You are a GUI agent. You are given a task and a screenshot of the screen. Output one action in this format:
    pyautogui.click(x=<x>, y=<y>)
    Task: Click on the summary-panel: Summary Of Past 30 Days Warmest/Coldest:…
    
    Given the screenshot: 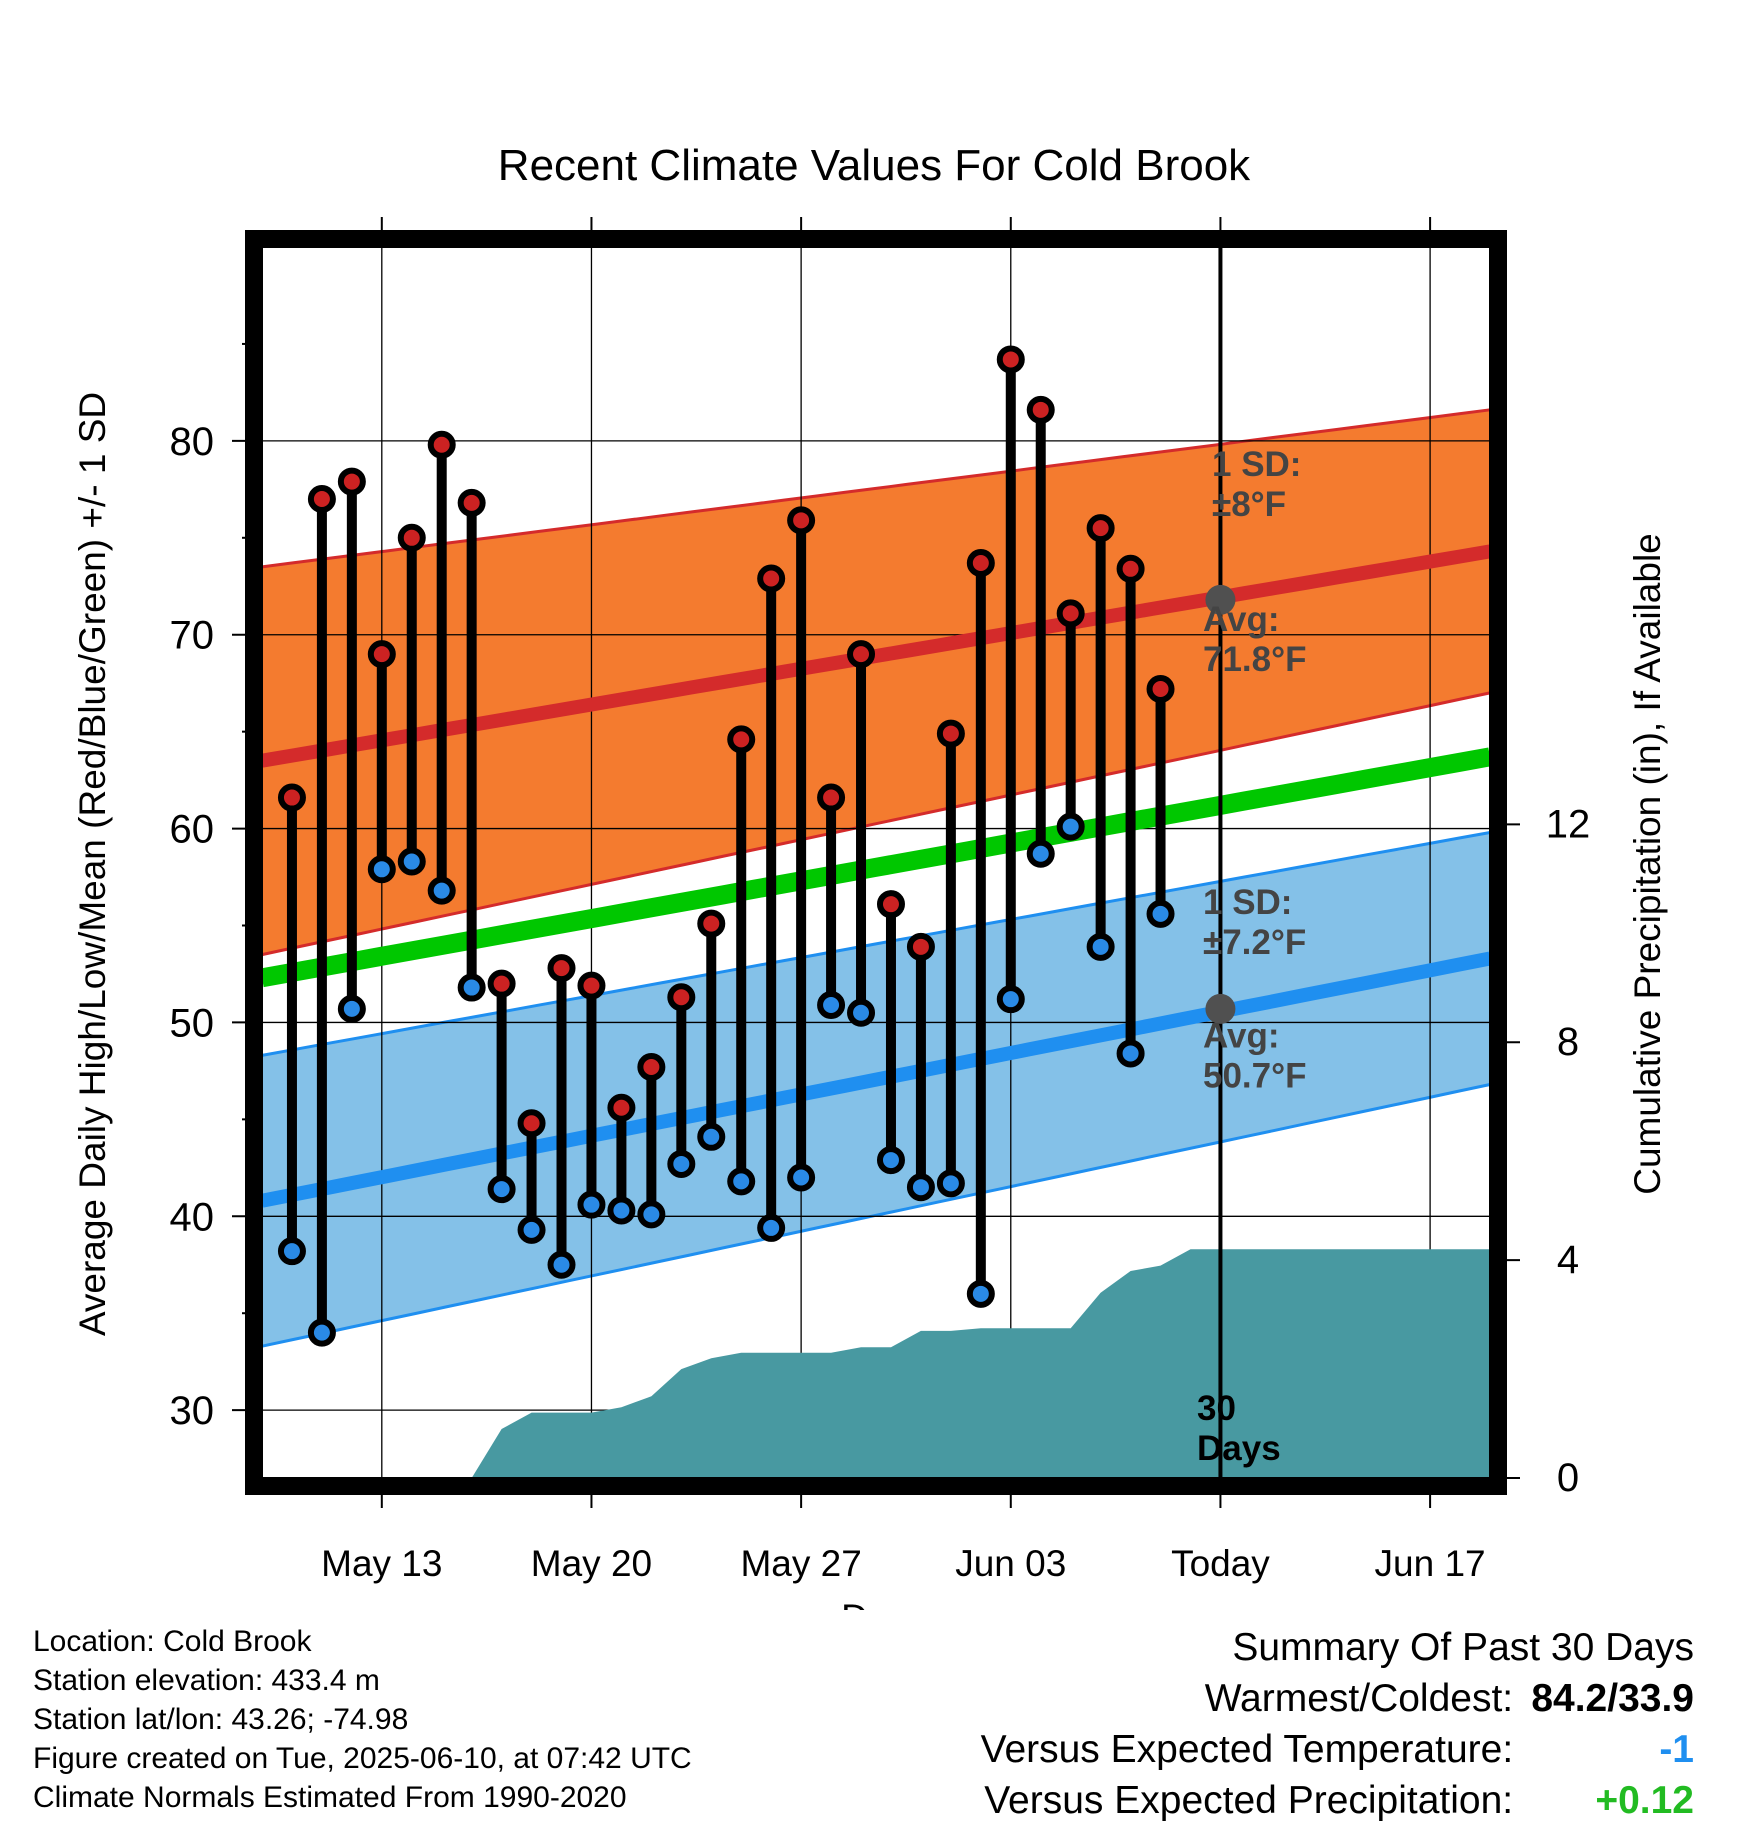 What is the action you would take?
    pyautogui.click(x=1337, y=1724)
    